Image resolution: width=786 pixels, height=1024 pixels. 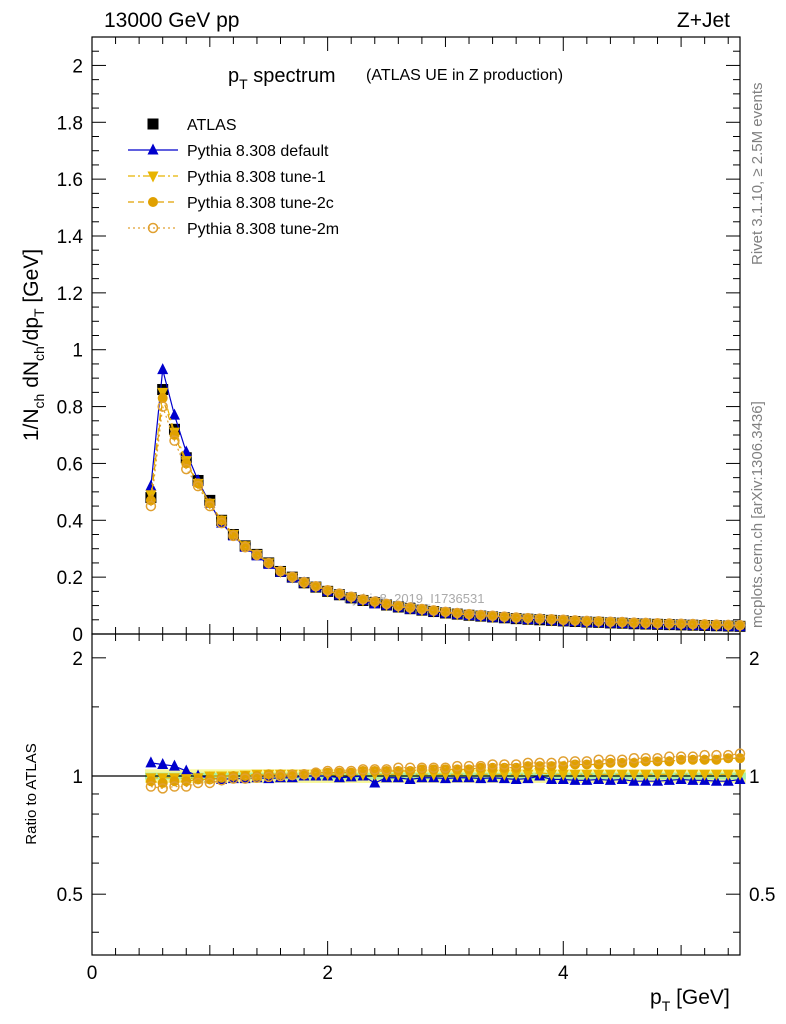 I want to click on rivet-label: Rivet 3.1.10, ≥ 2.5M events, so click(x=757, y=174).